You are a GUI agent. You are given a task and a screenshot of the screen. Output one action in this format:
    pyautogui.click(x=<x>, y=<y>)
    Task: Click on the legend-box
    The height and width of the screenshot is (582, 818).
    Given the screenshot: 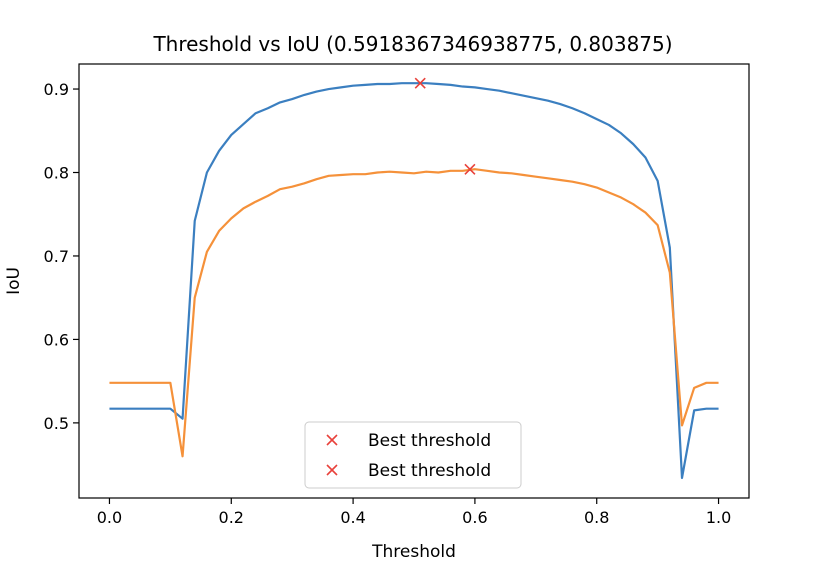 What is the action you would take?
    pyautogui.click(x=413, y=455)
    